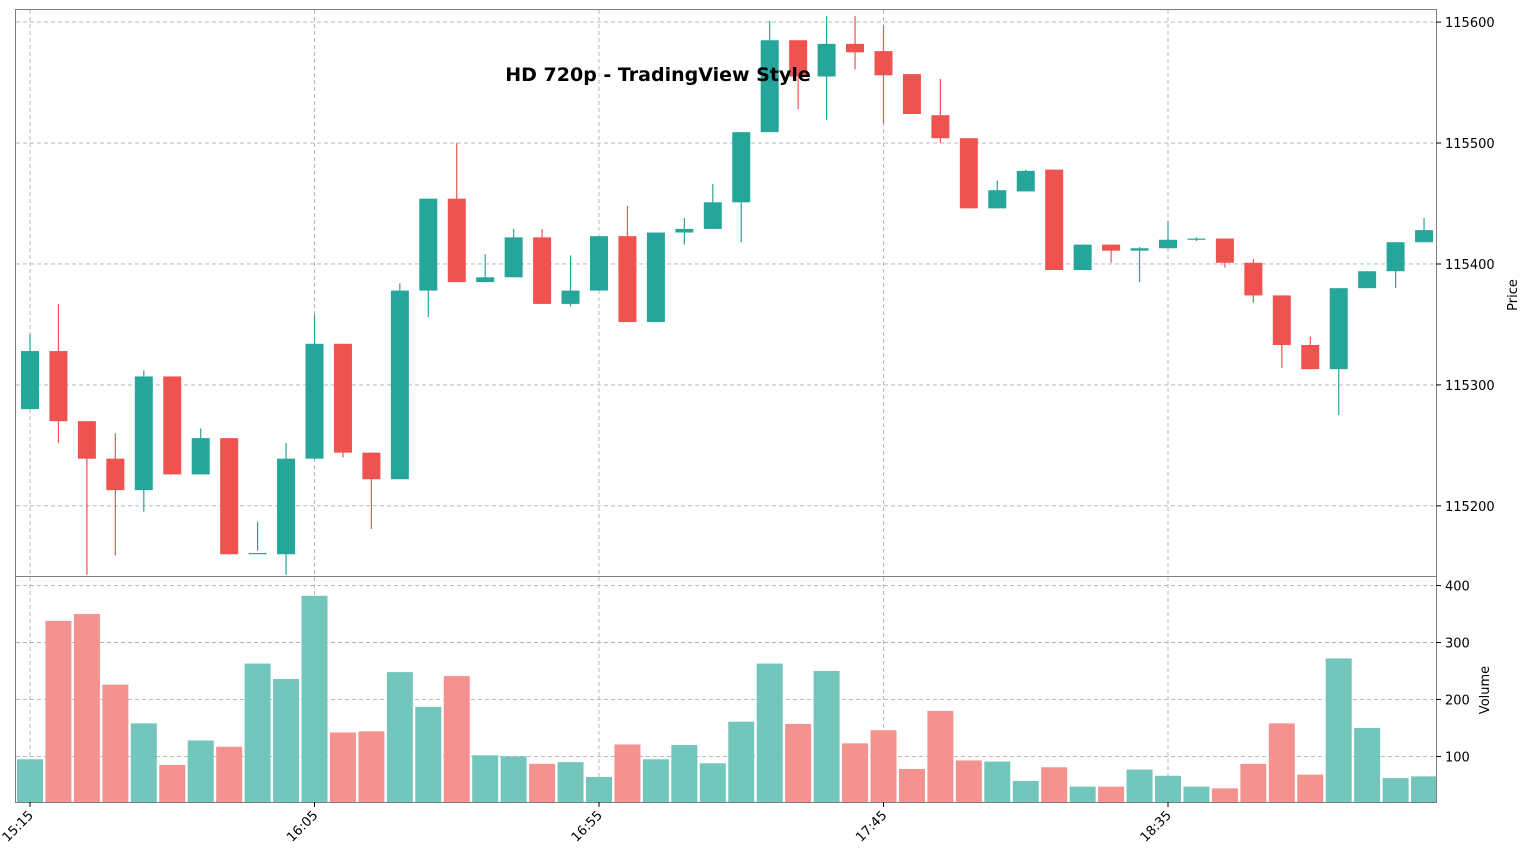  I want to click on volume-tick-label: 300, so click(1457, 644).